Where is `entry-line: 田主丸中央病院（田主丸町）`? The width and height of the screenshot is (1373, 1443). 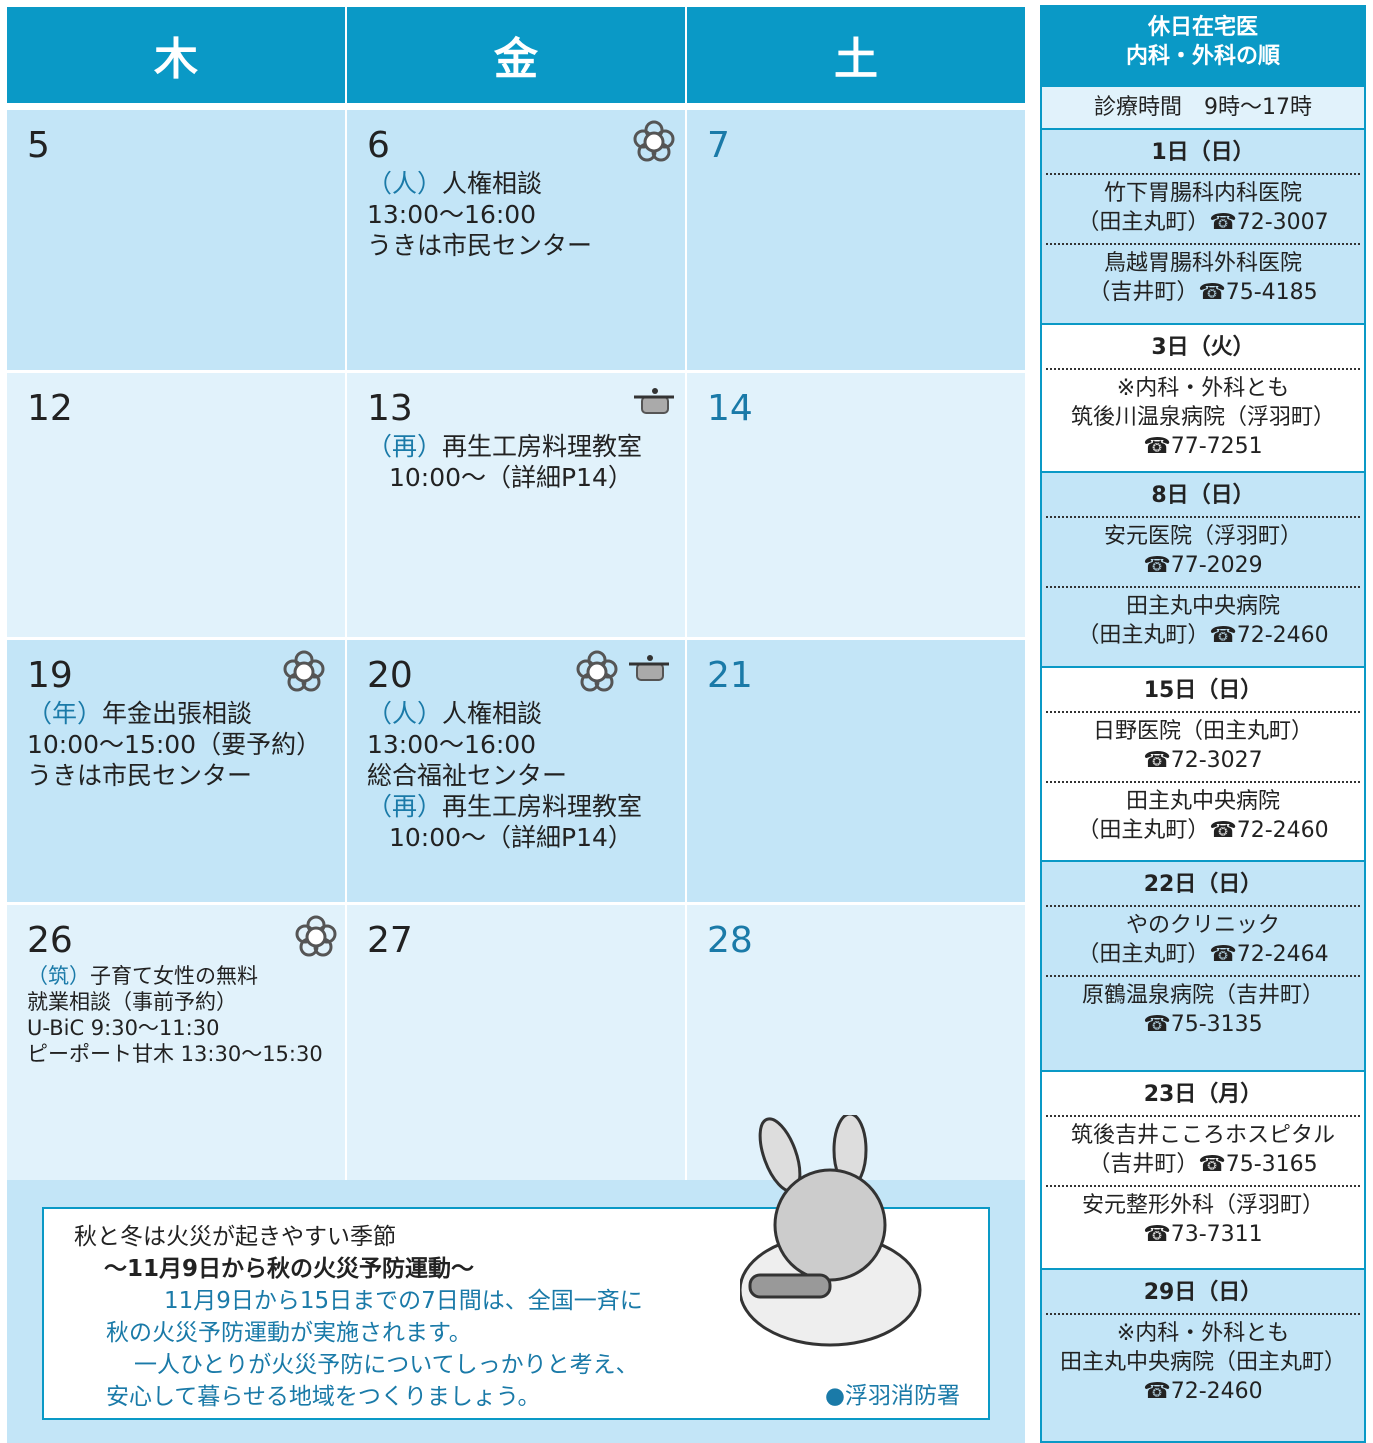 entry-line: 田主丸中央病院（田主丸町） is located at coordinates (1202, 1362).